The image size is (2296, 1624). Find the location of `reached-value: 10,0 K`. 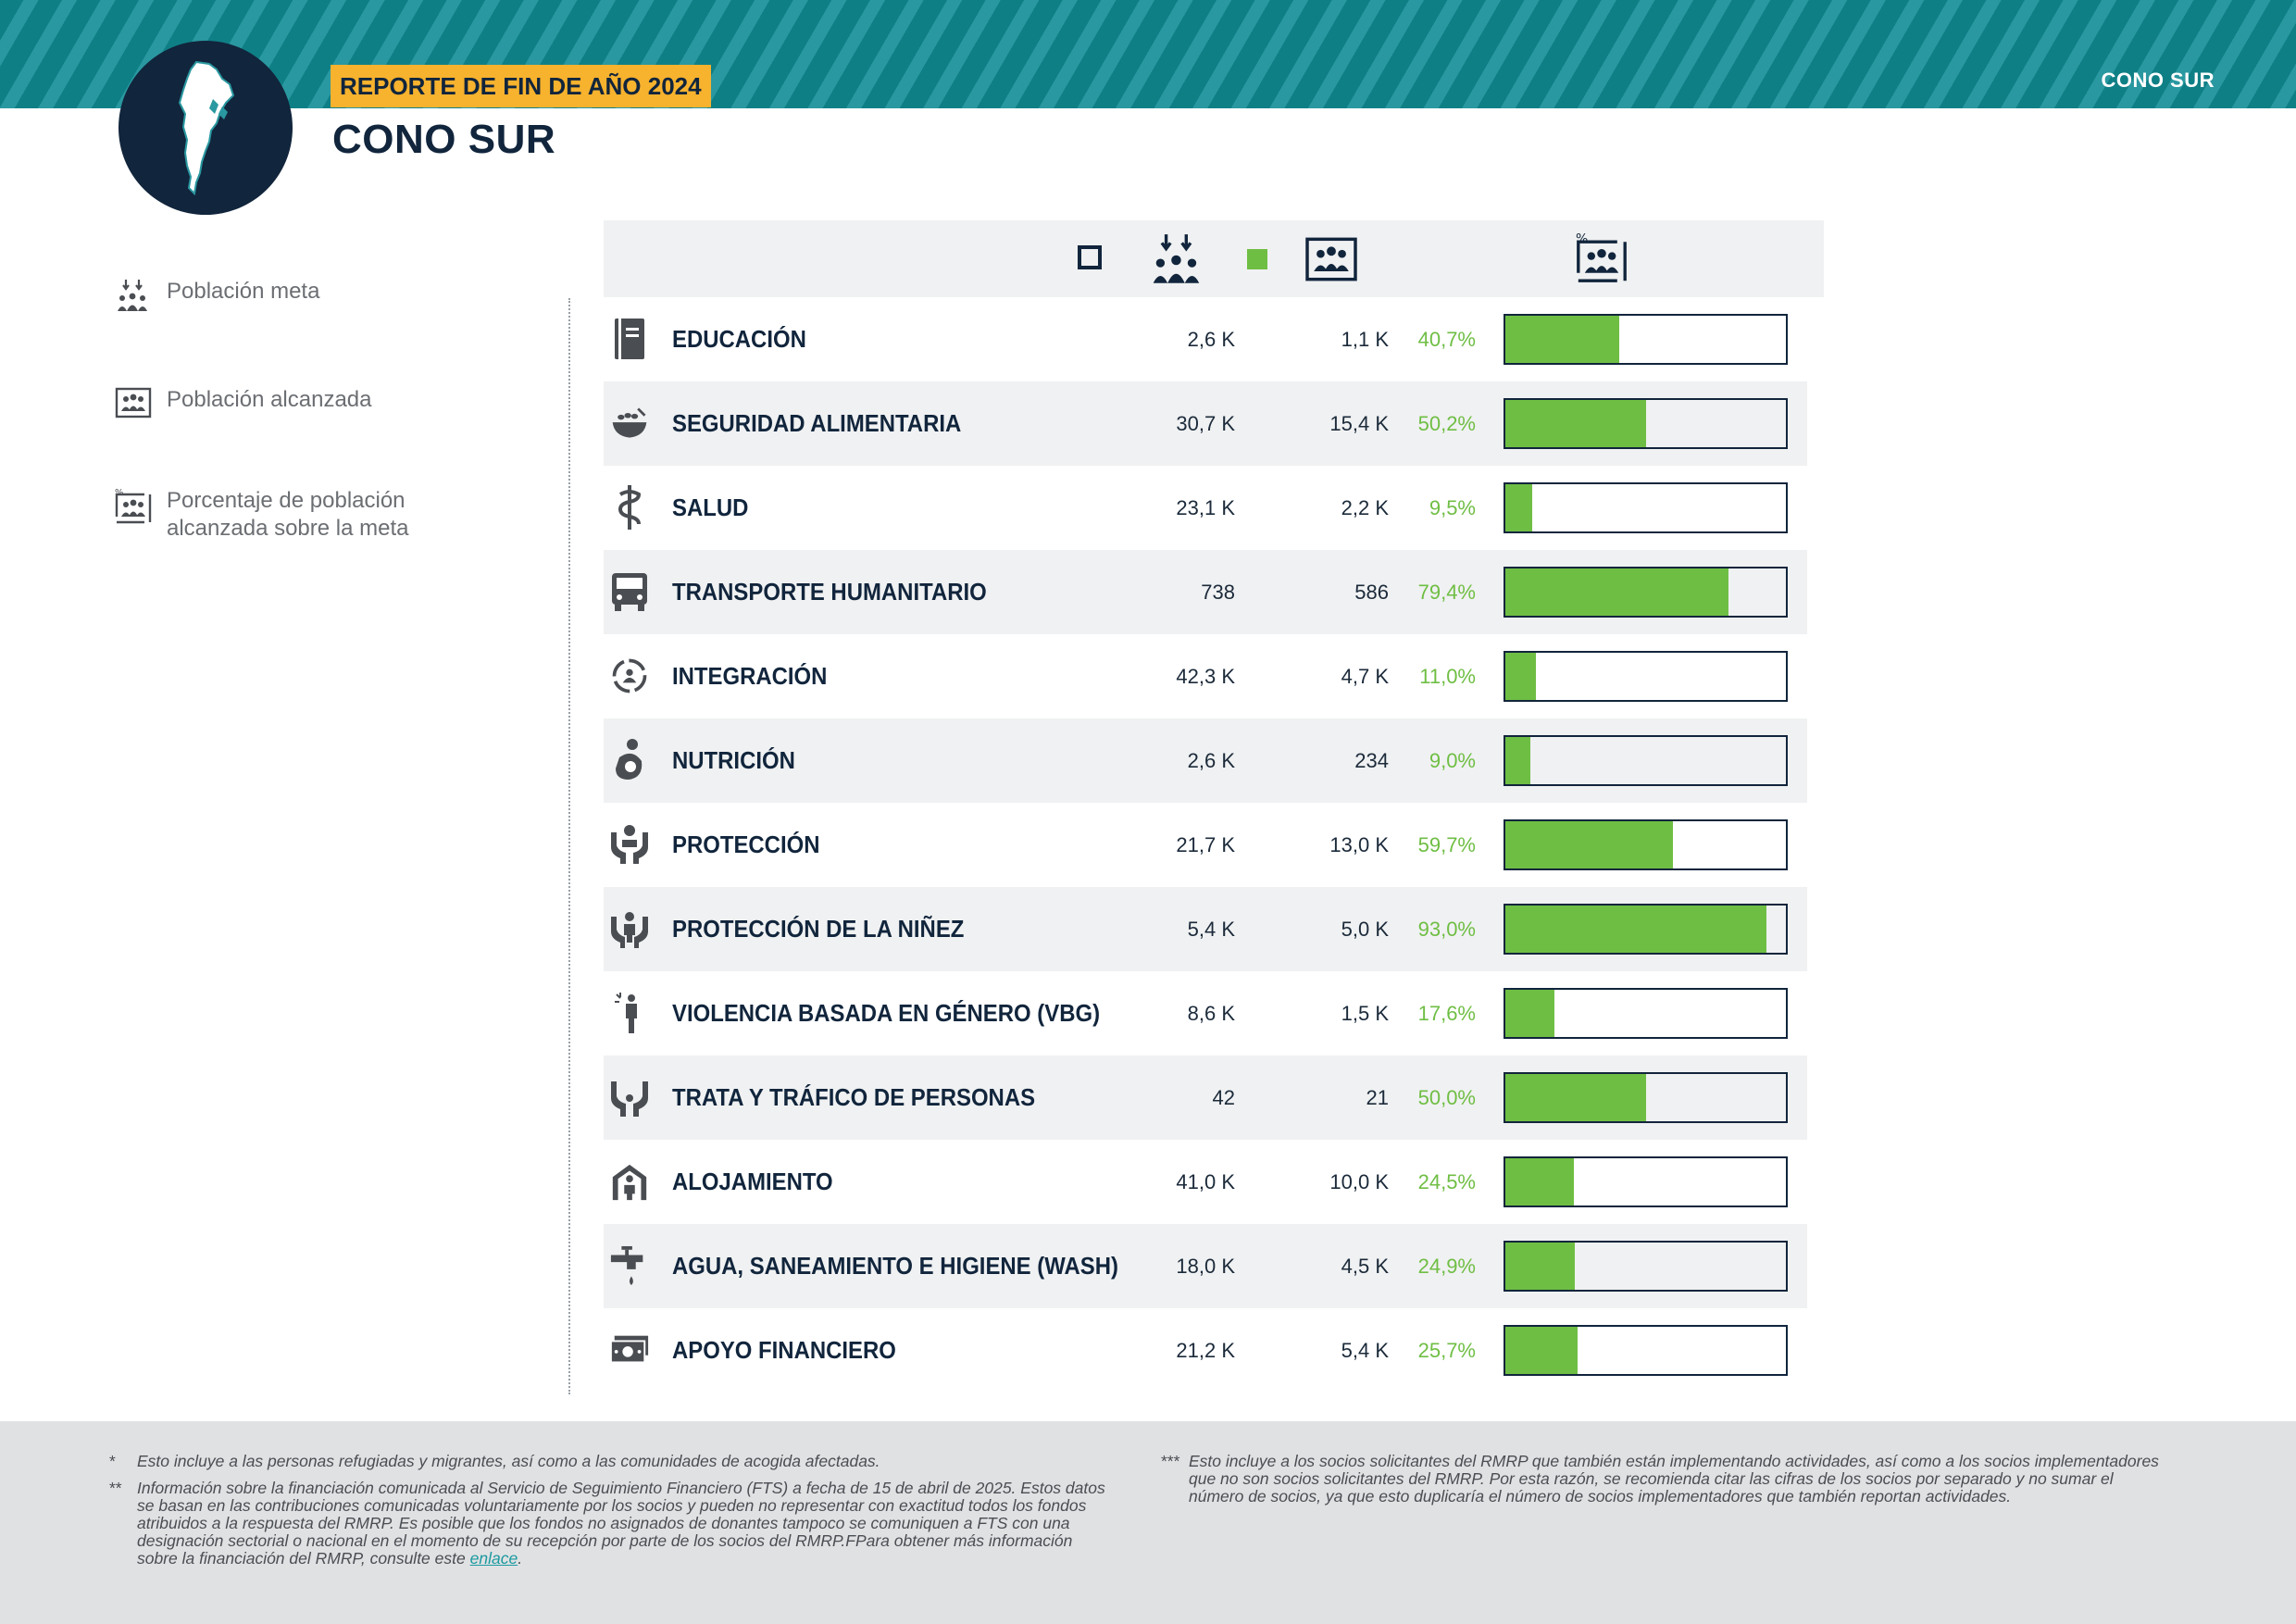

reached-value: 10,0 K is located at coordinates (1359, 1181).